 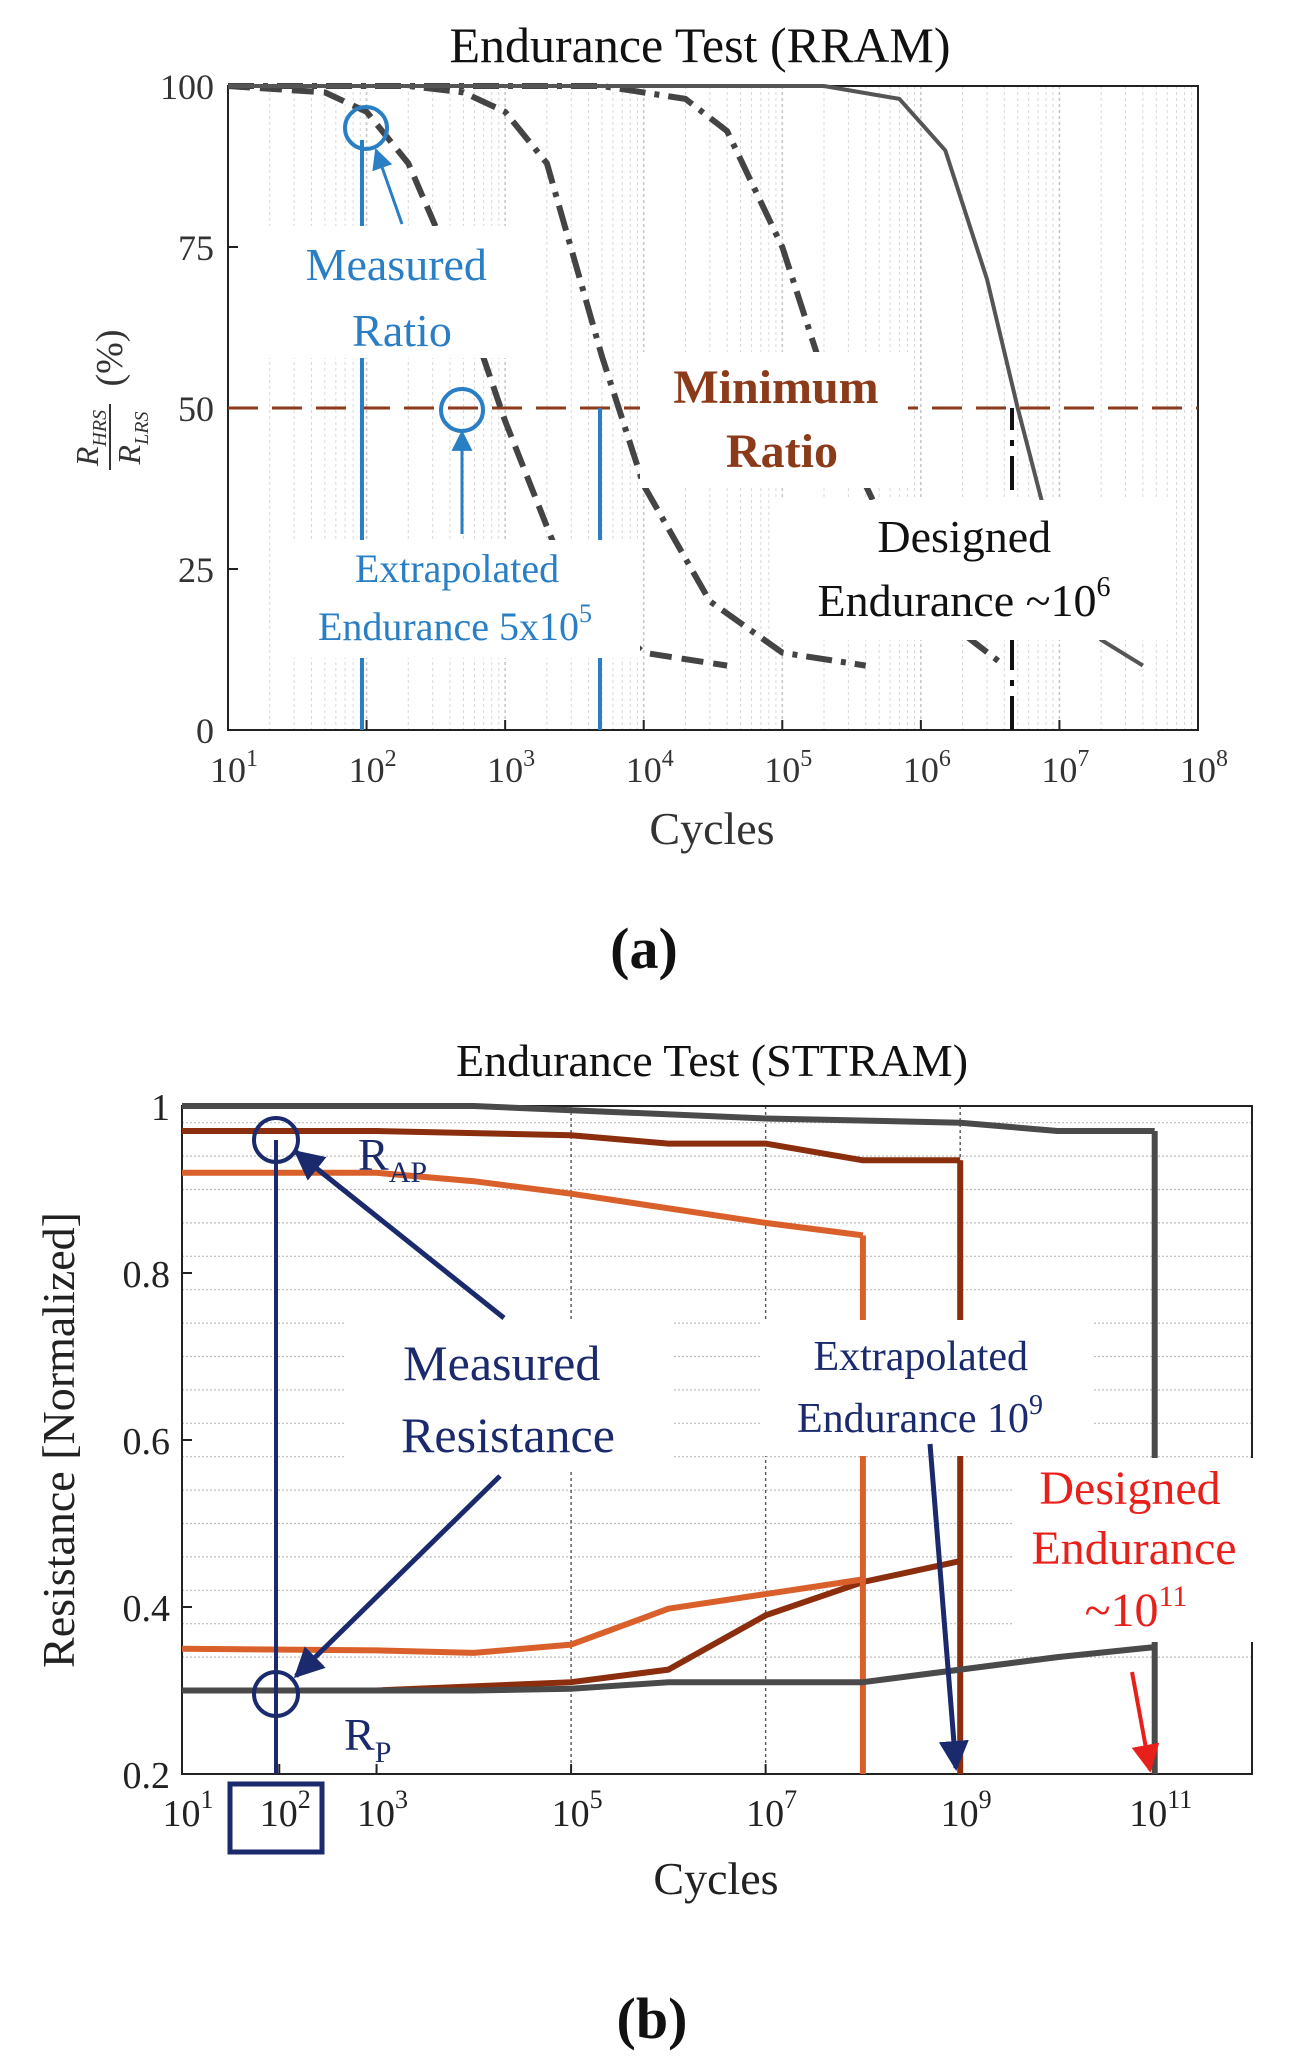 I want to click on sttram-x-label: Cycles, so click(x=715, y=1878).